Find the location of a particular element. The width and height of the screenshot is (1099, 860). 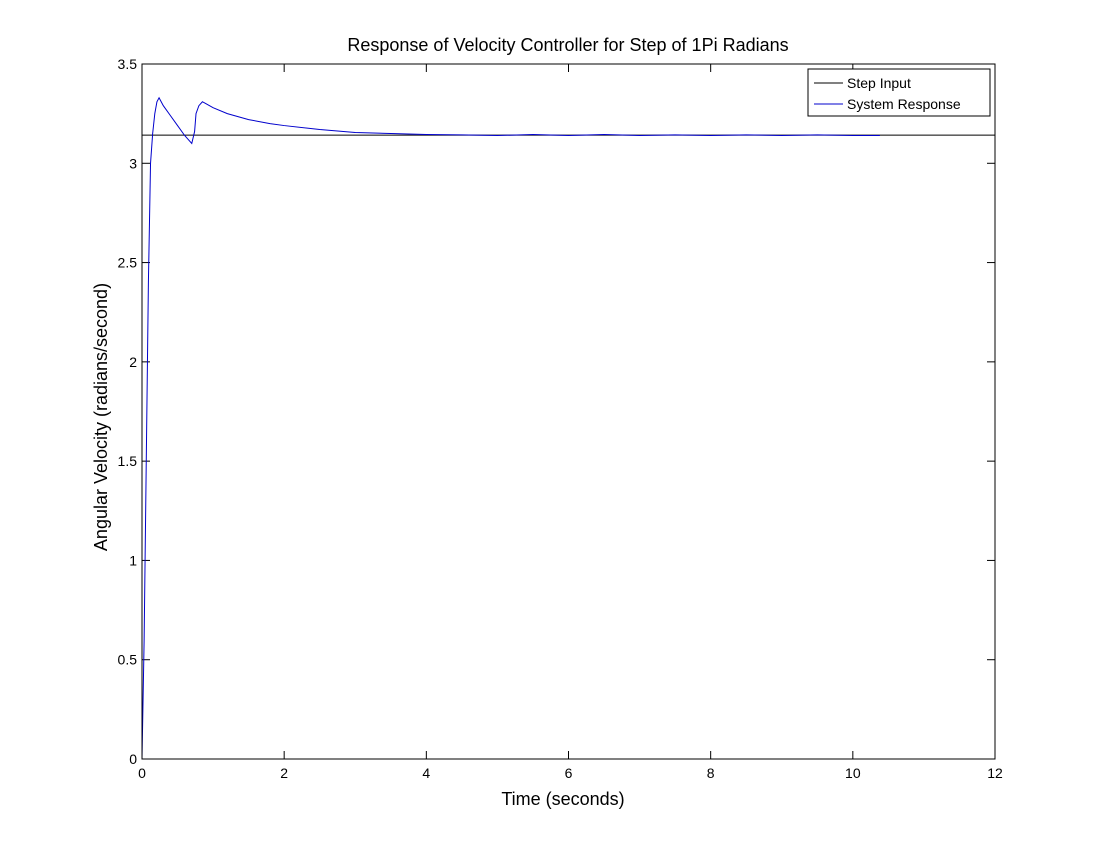

x-tick-label: 12 is located at coordinates (995, 773).